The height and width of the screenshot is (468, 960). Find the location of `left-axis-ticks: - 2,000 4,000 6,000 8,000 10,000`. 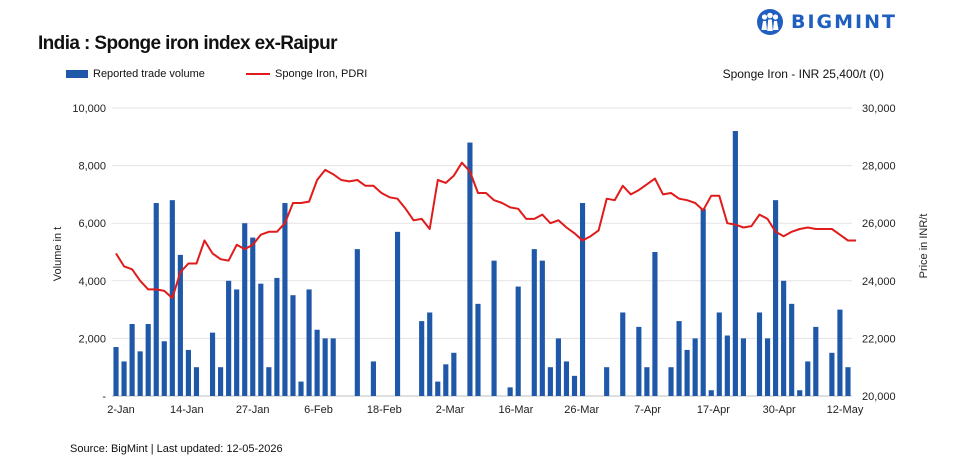

left-axis-ticks: - 2,000 4,000 6,000 8,000 10,000 is located at coordinates (89, 253).